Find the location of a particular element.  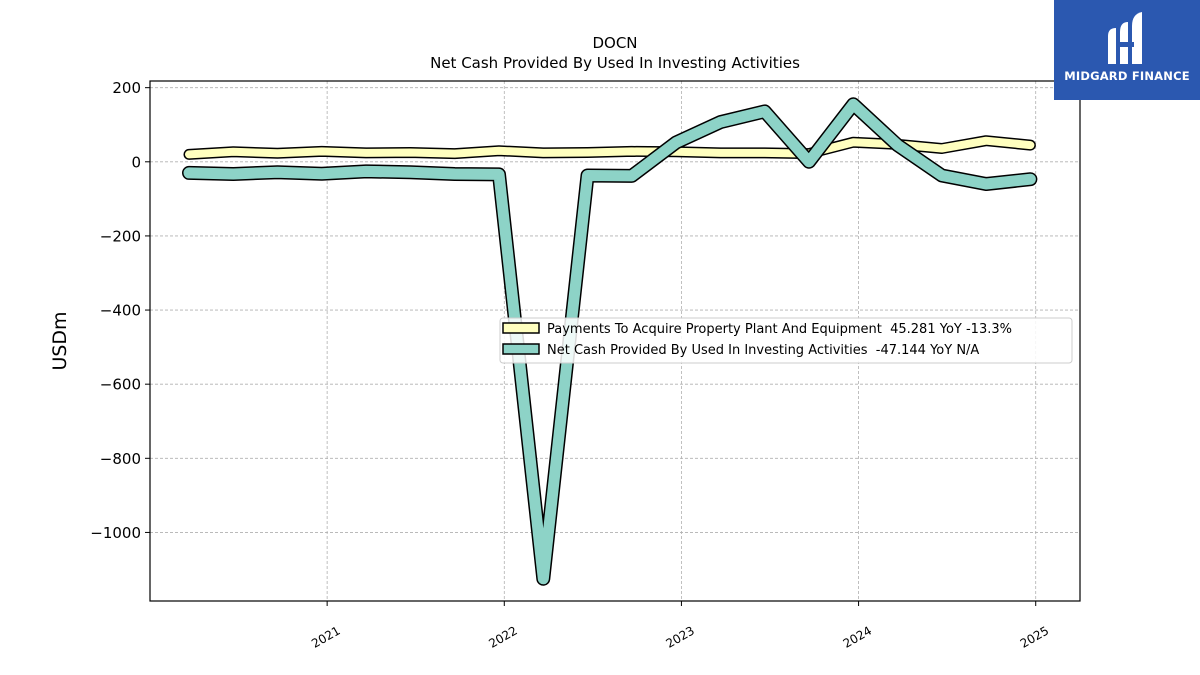

legend-box is located at coordinates (786, 340).